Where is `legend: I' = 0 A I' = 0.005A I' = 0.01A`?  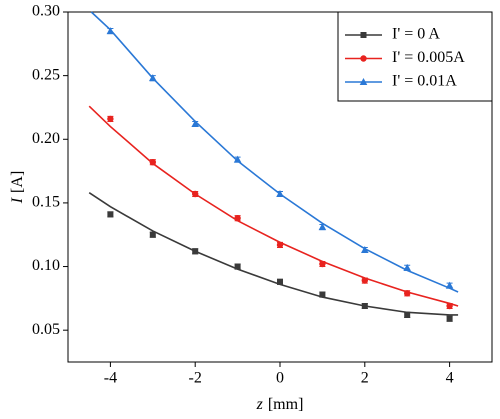 legend: I' = 0 A I' = 0.005A I' = 0.01A is located at coordinates (415, 56).